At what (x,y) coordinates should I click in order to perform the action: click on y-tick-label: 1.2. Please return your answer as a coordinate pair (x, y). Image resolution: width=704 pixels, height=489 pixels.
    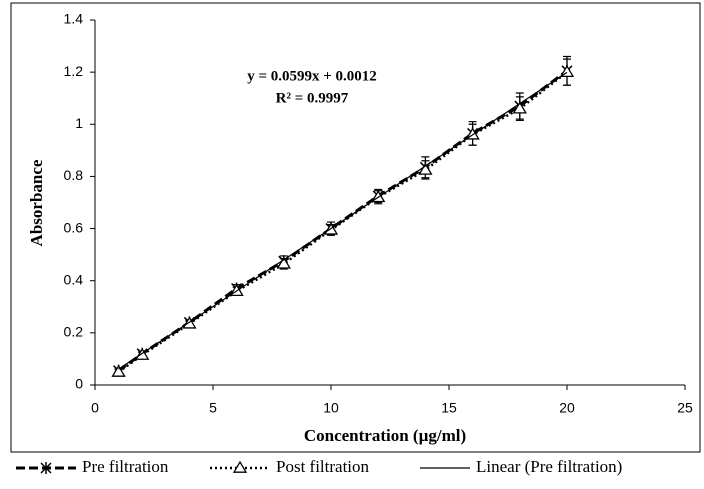
    Looking at the image, I should click on (74, 71).